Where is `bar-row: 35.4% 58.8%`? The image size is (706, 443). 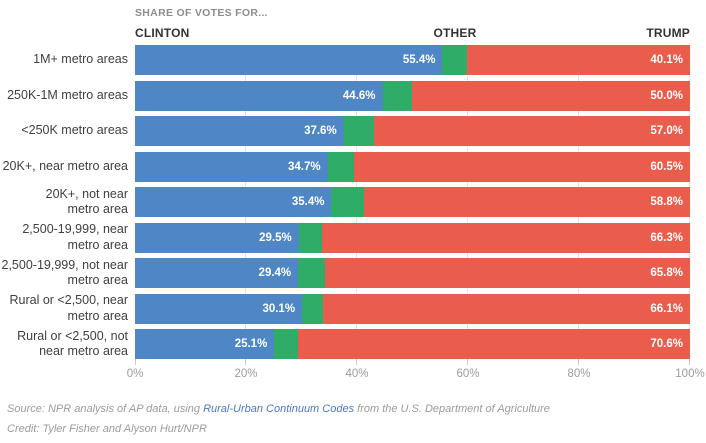
bar-row: 35.4% 58.8% is located at coordinates (412, 202).